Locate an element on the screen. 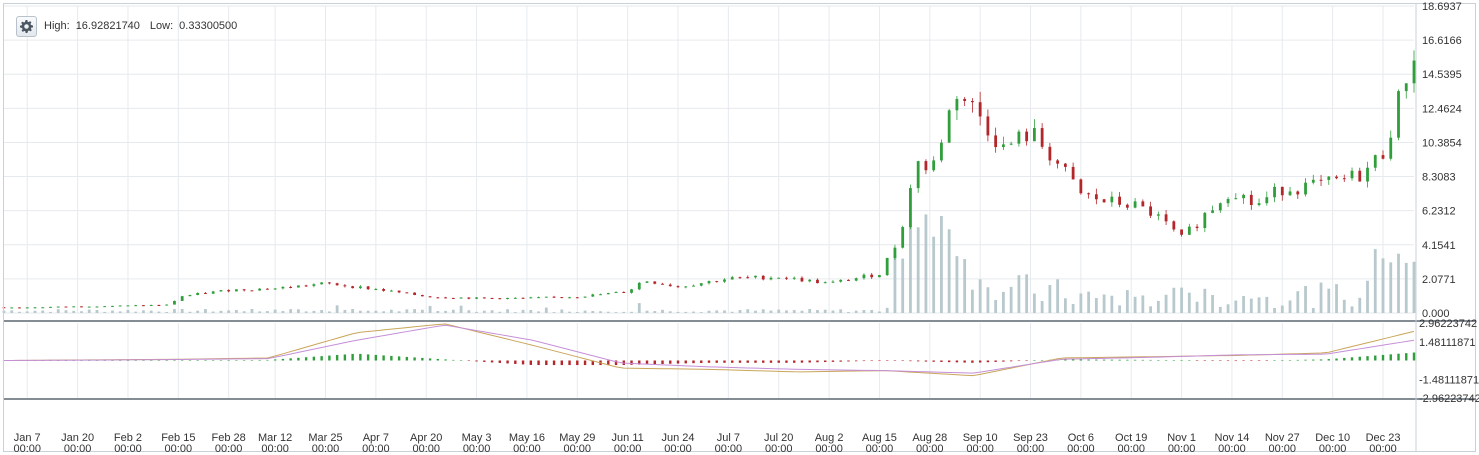 Image resolution: width=1479 pixels, height=455 pixels. x-tick-label: Jul 7 is located at coordinates (728, 438).